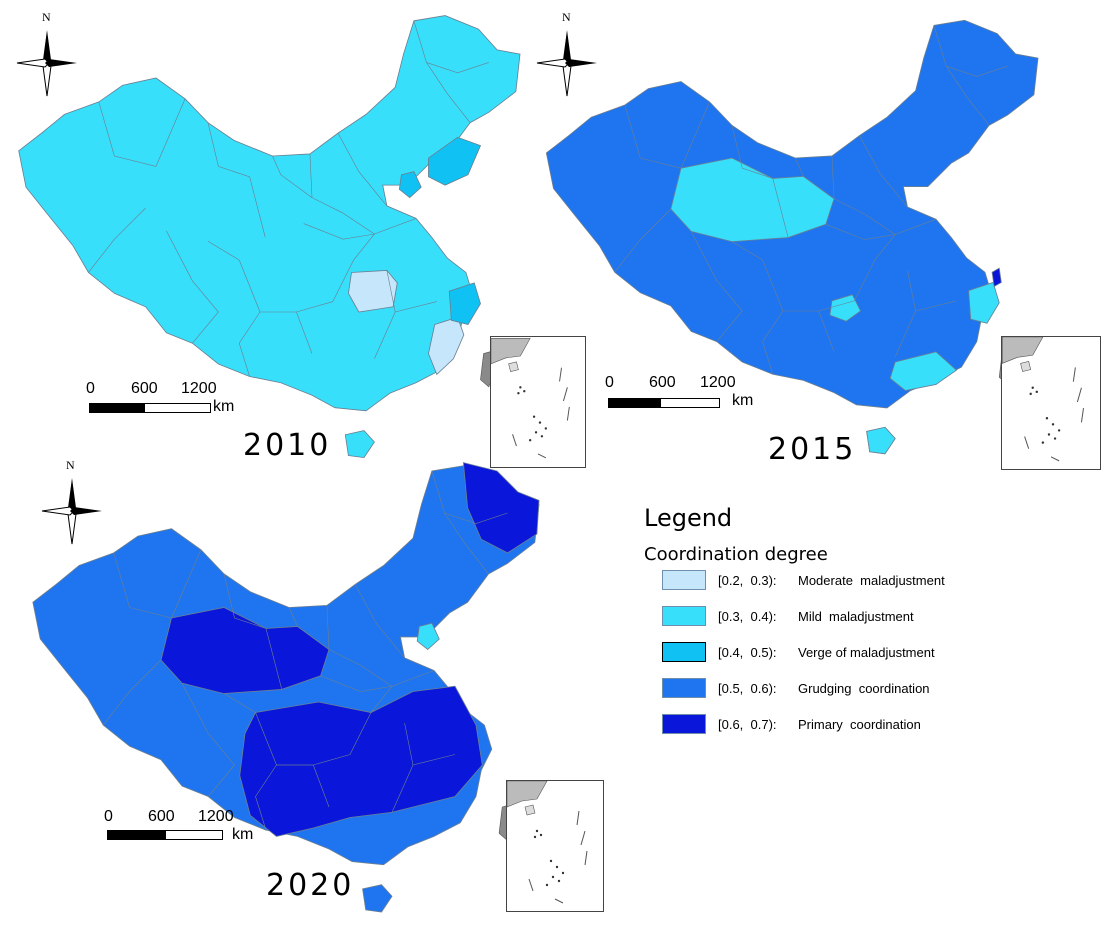 This screenshot has height=928, width=1115. I want to click on region-northeast-gulf, so click(455, 161).